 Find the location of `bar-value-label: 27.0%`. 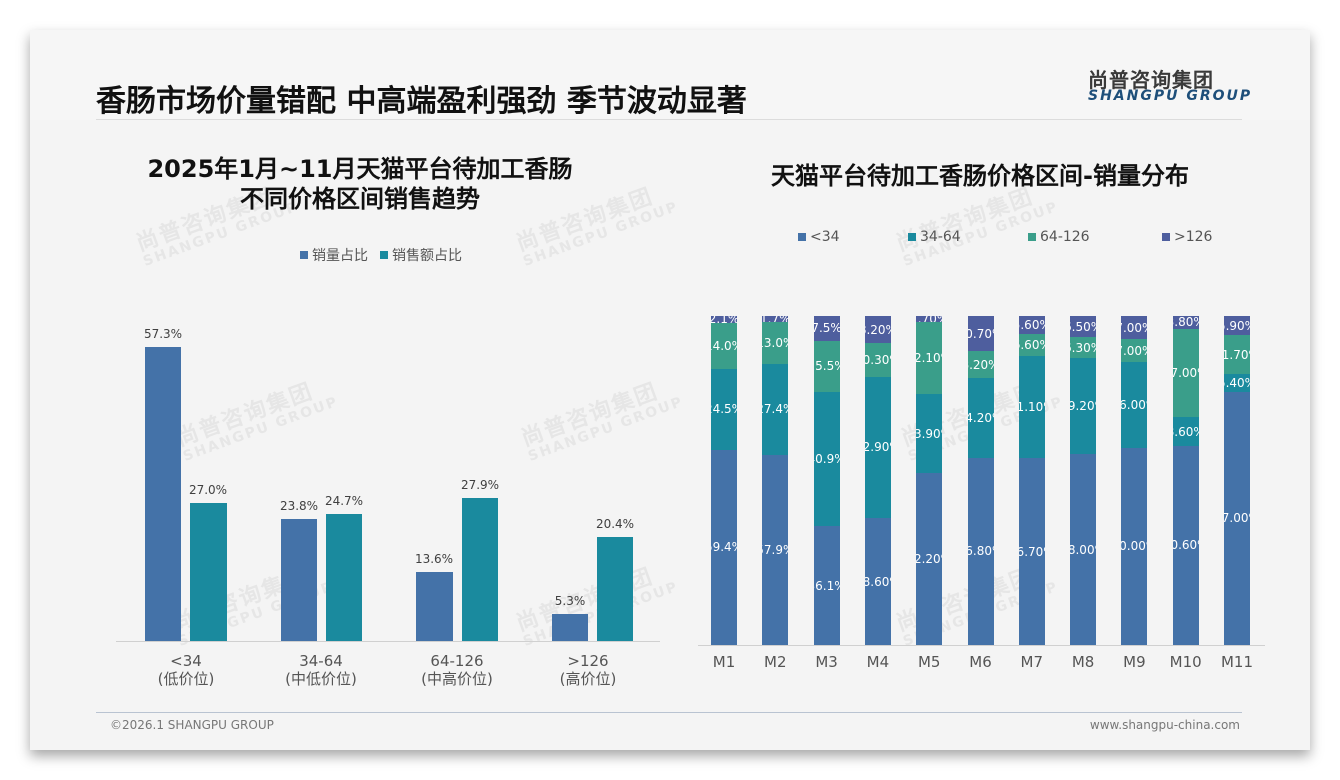

bar-value-label: 27.0% is located at coordinates (208, 490).